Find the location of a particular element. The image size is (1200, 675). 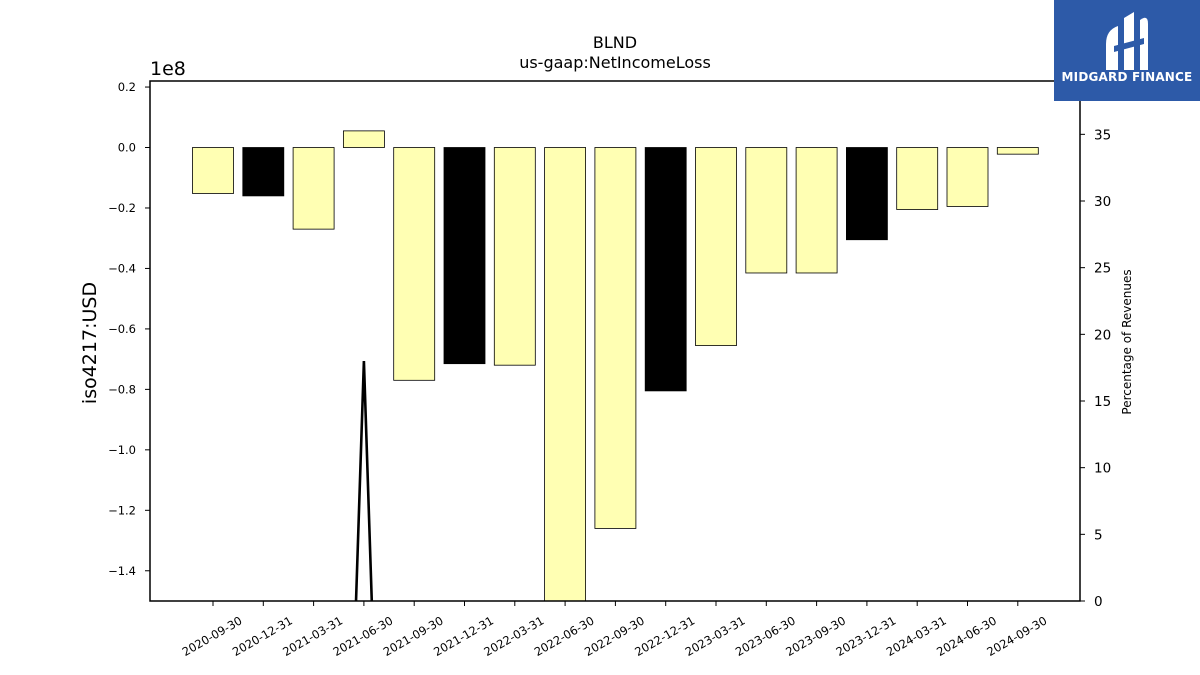

y-axis-label: iso4217:USD is located at coordinates (90, 343).